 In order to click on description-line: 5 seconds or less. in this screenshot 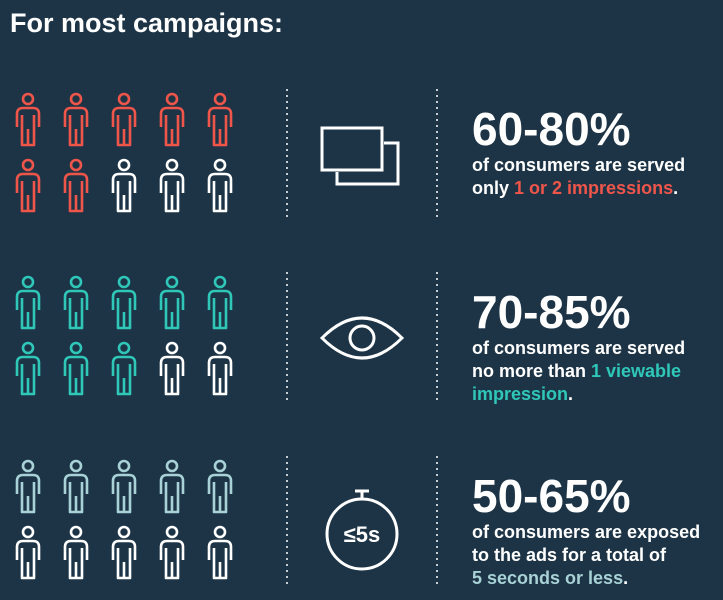, I will do `click(550, 578)`.